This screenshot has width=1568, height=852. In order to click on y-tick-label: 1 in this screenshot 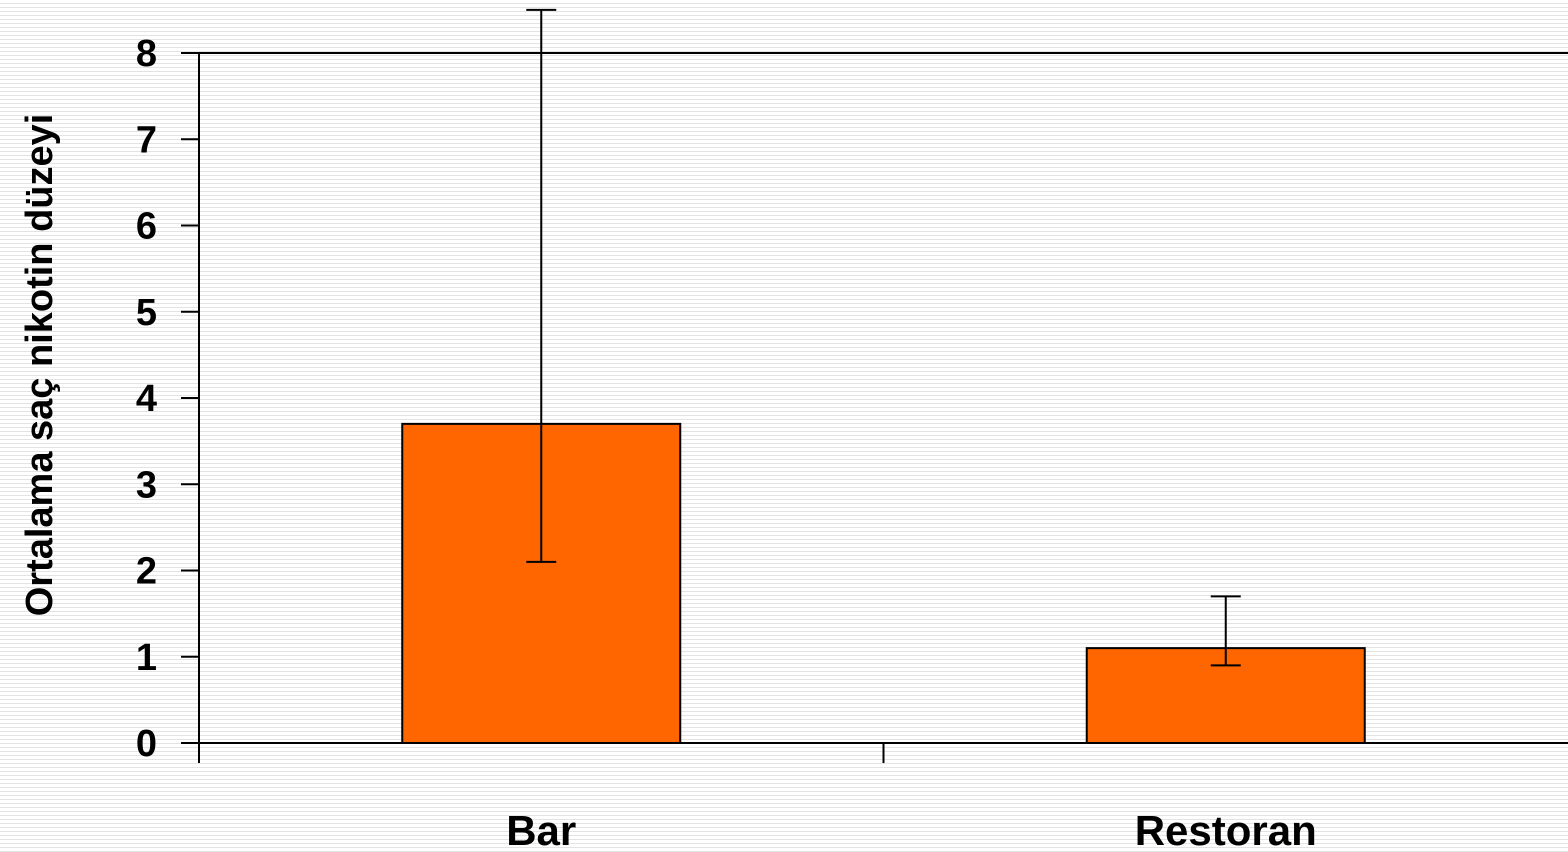, I will do `click(146, 658)`.